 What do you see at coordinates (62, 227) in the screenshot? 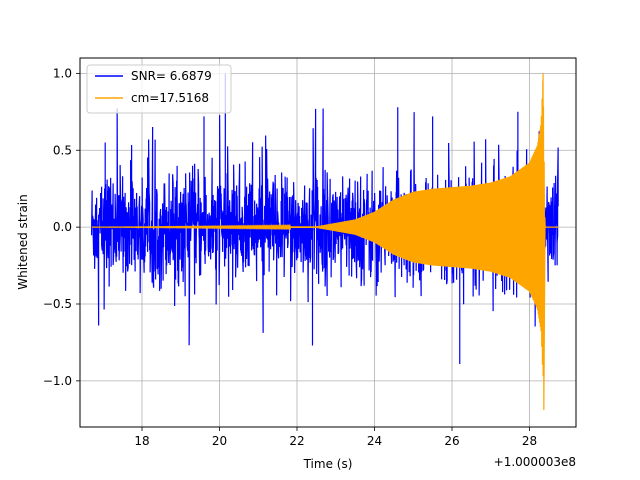
I see `y-tick-label: 0.0` at bounding box center [62, 227].